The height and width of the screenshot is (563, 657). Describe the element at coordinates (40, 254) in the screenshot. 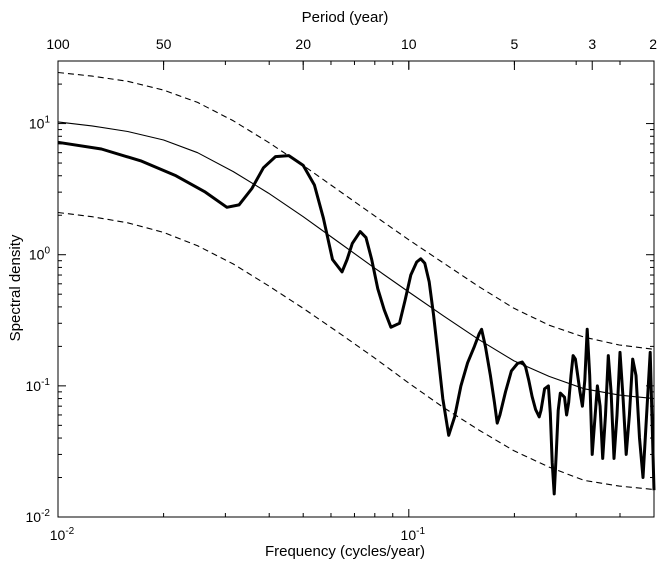

I see `y-tick-label: 10⁰` at that location.